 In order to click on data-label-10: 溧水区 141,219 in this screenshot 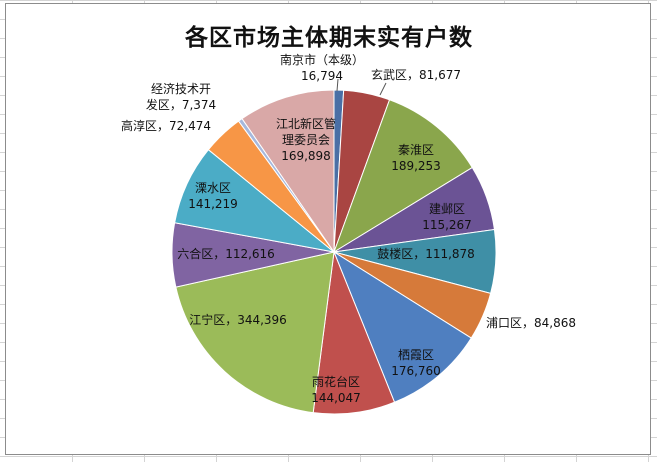, I will do `click(213, 196)`.